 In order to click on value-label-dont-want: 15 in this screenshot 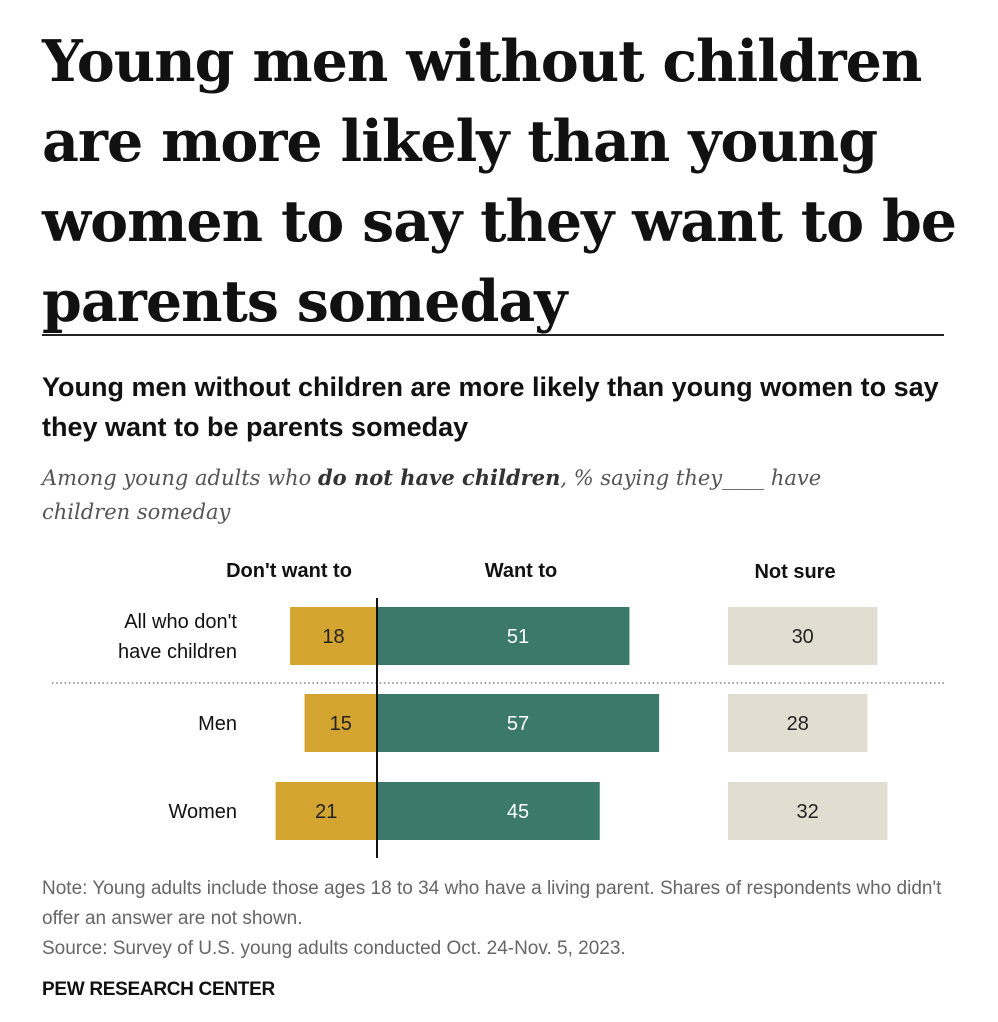, I will do `click(341, 724)`.